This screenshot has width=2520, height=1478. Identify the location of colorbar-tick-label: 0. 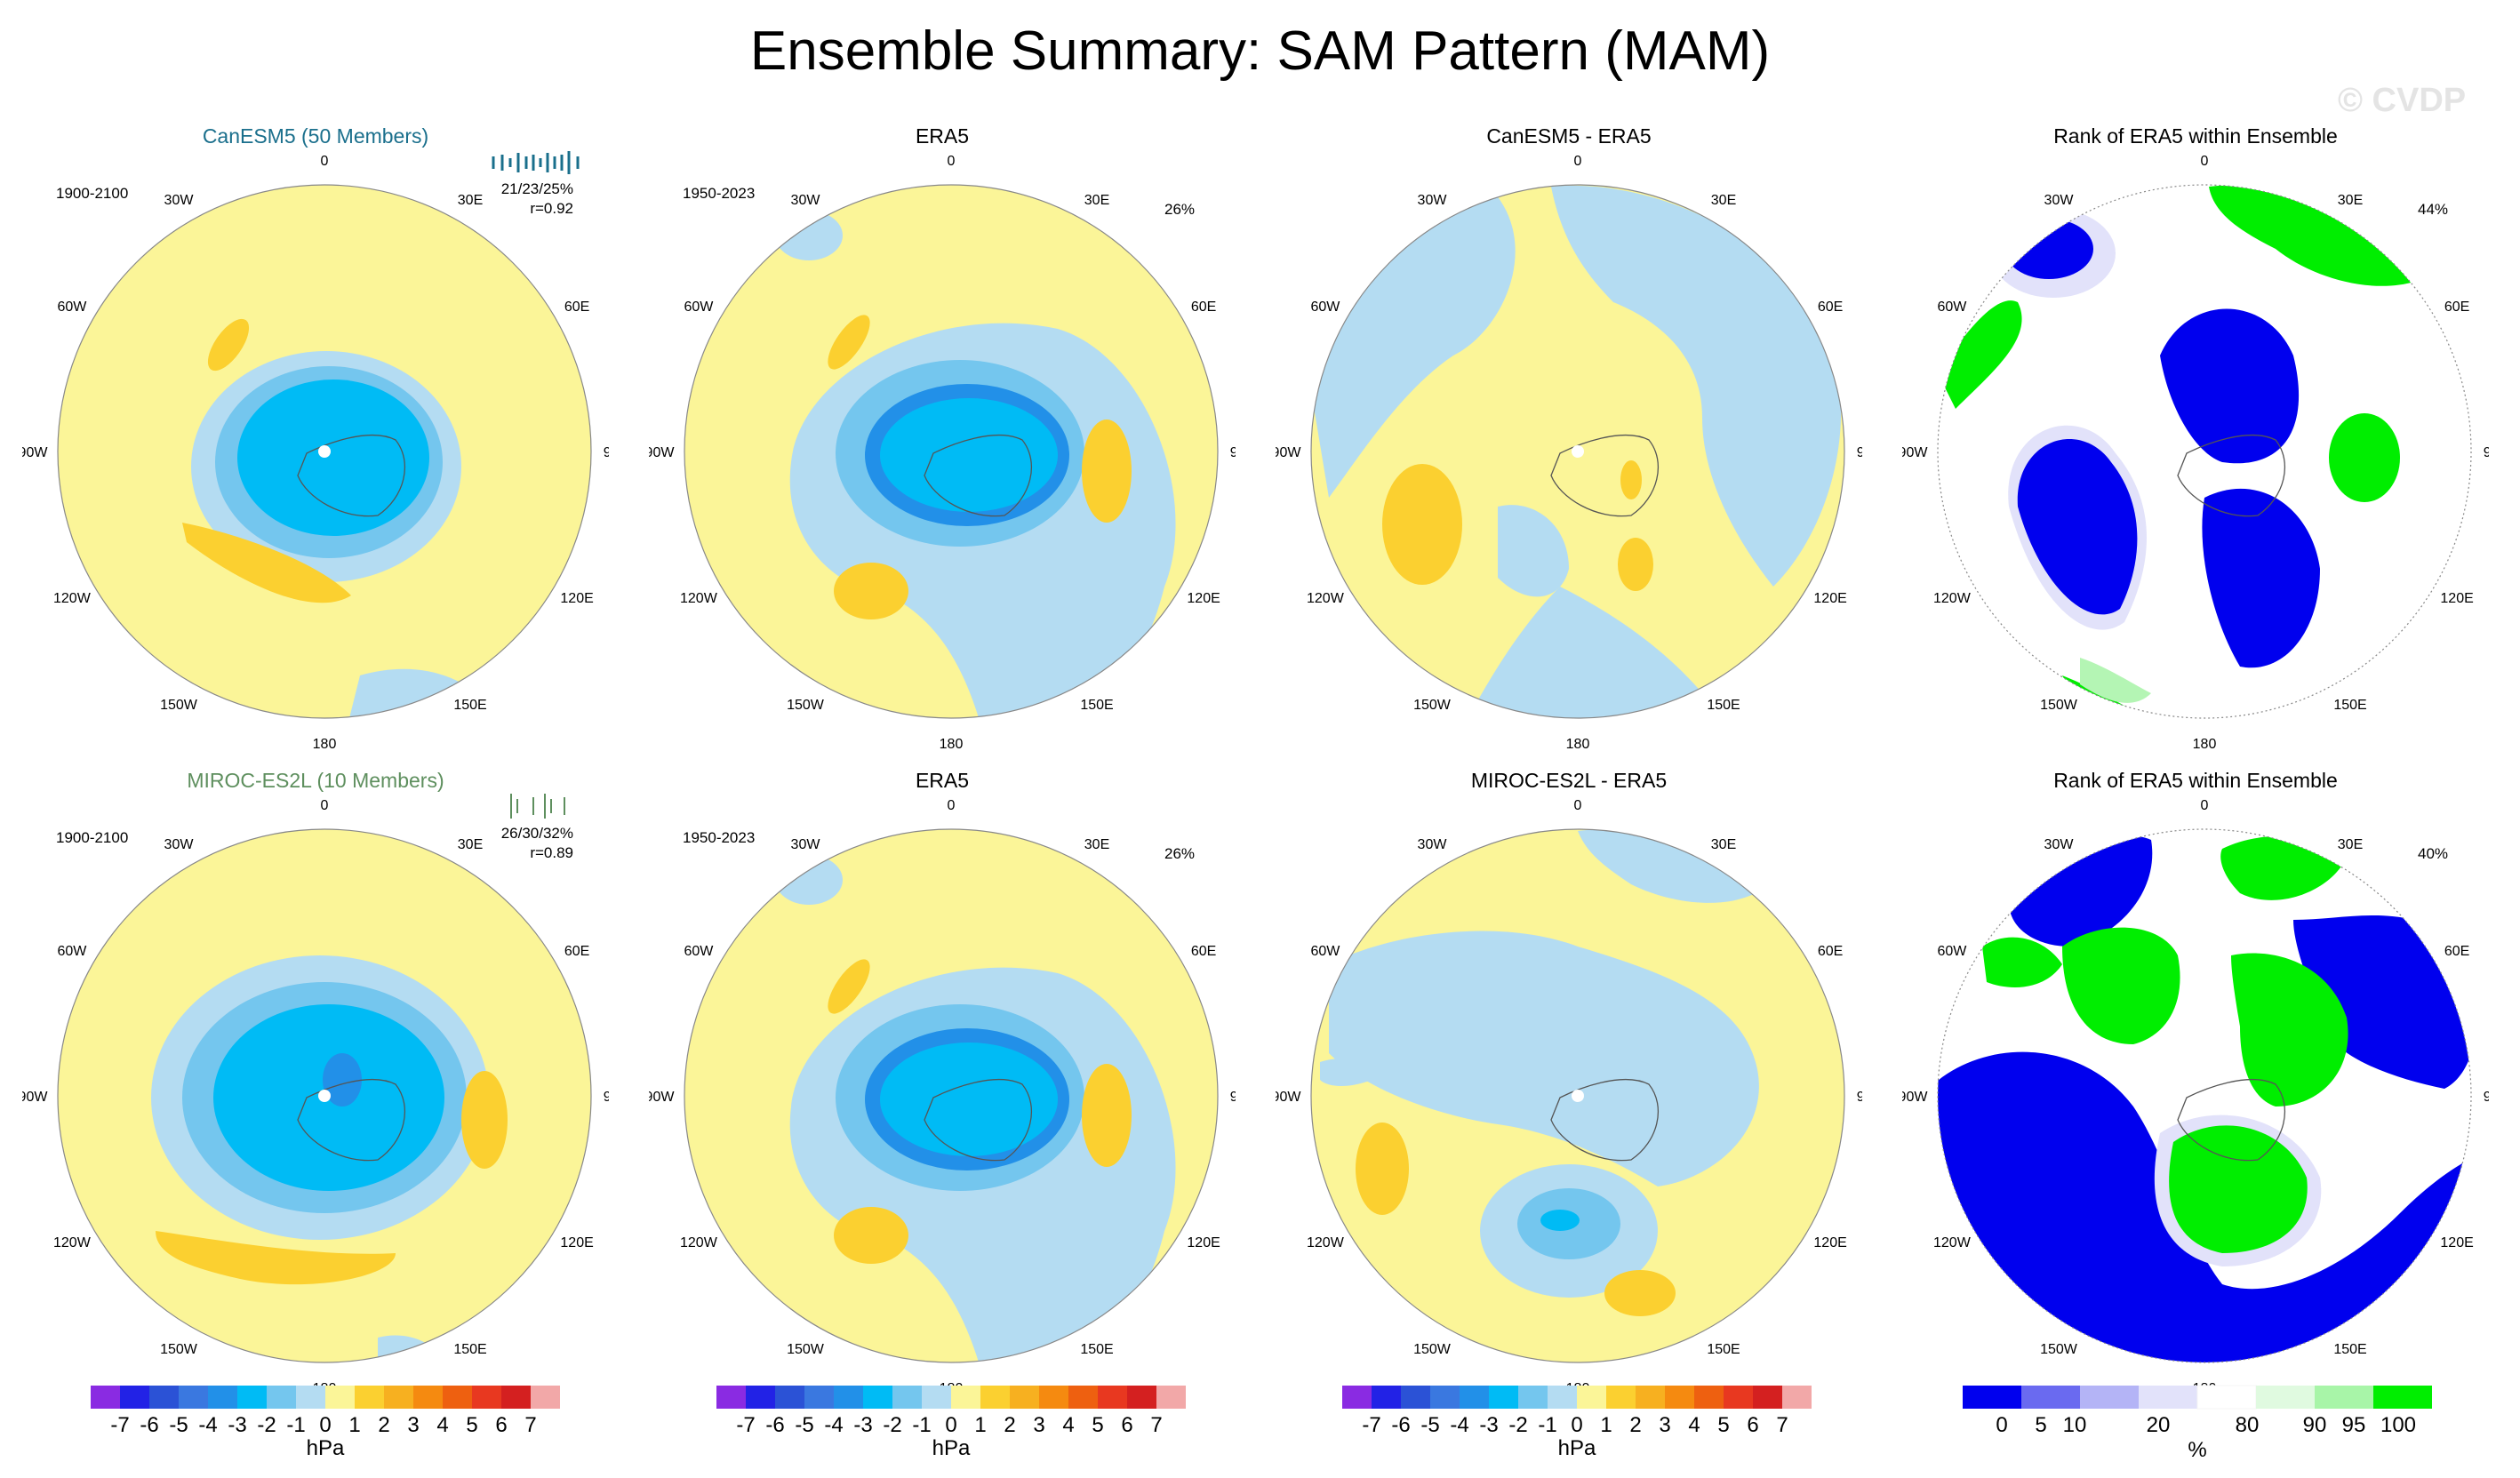
(325, 1425).